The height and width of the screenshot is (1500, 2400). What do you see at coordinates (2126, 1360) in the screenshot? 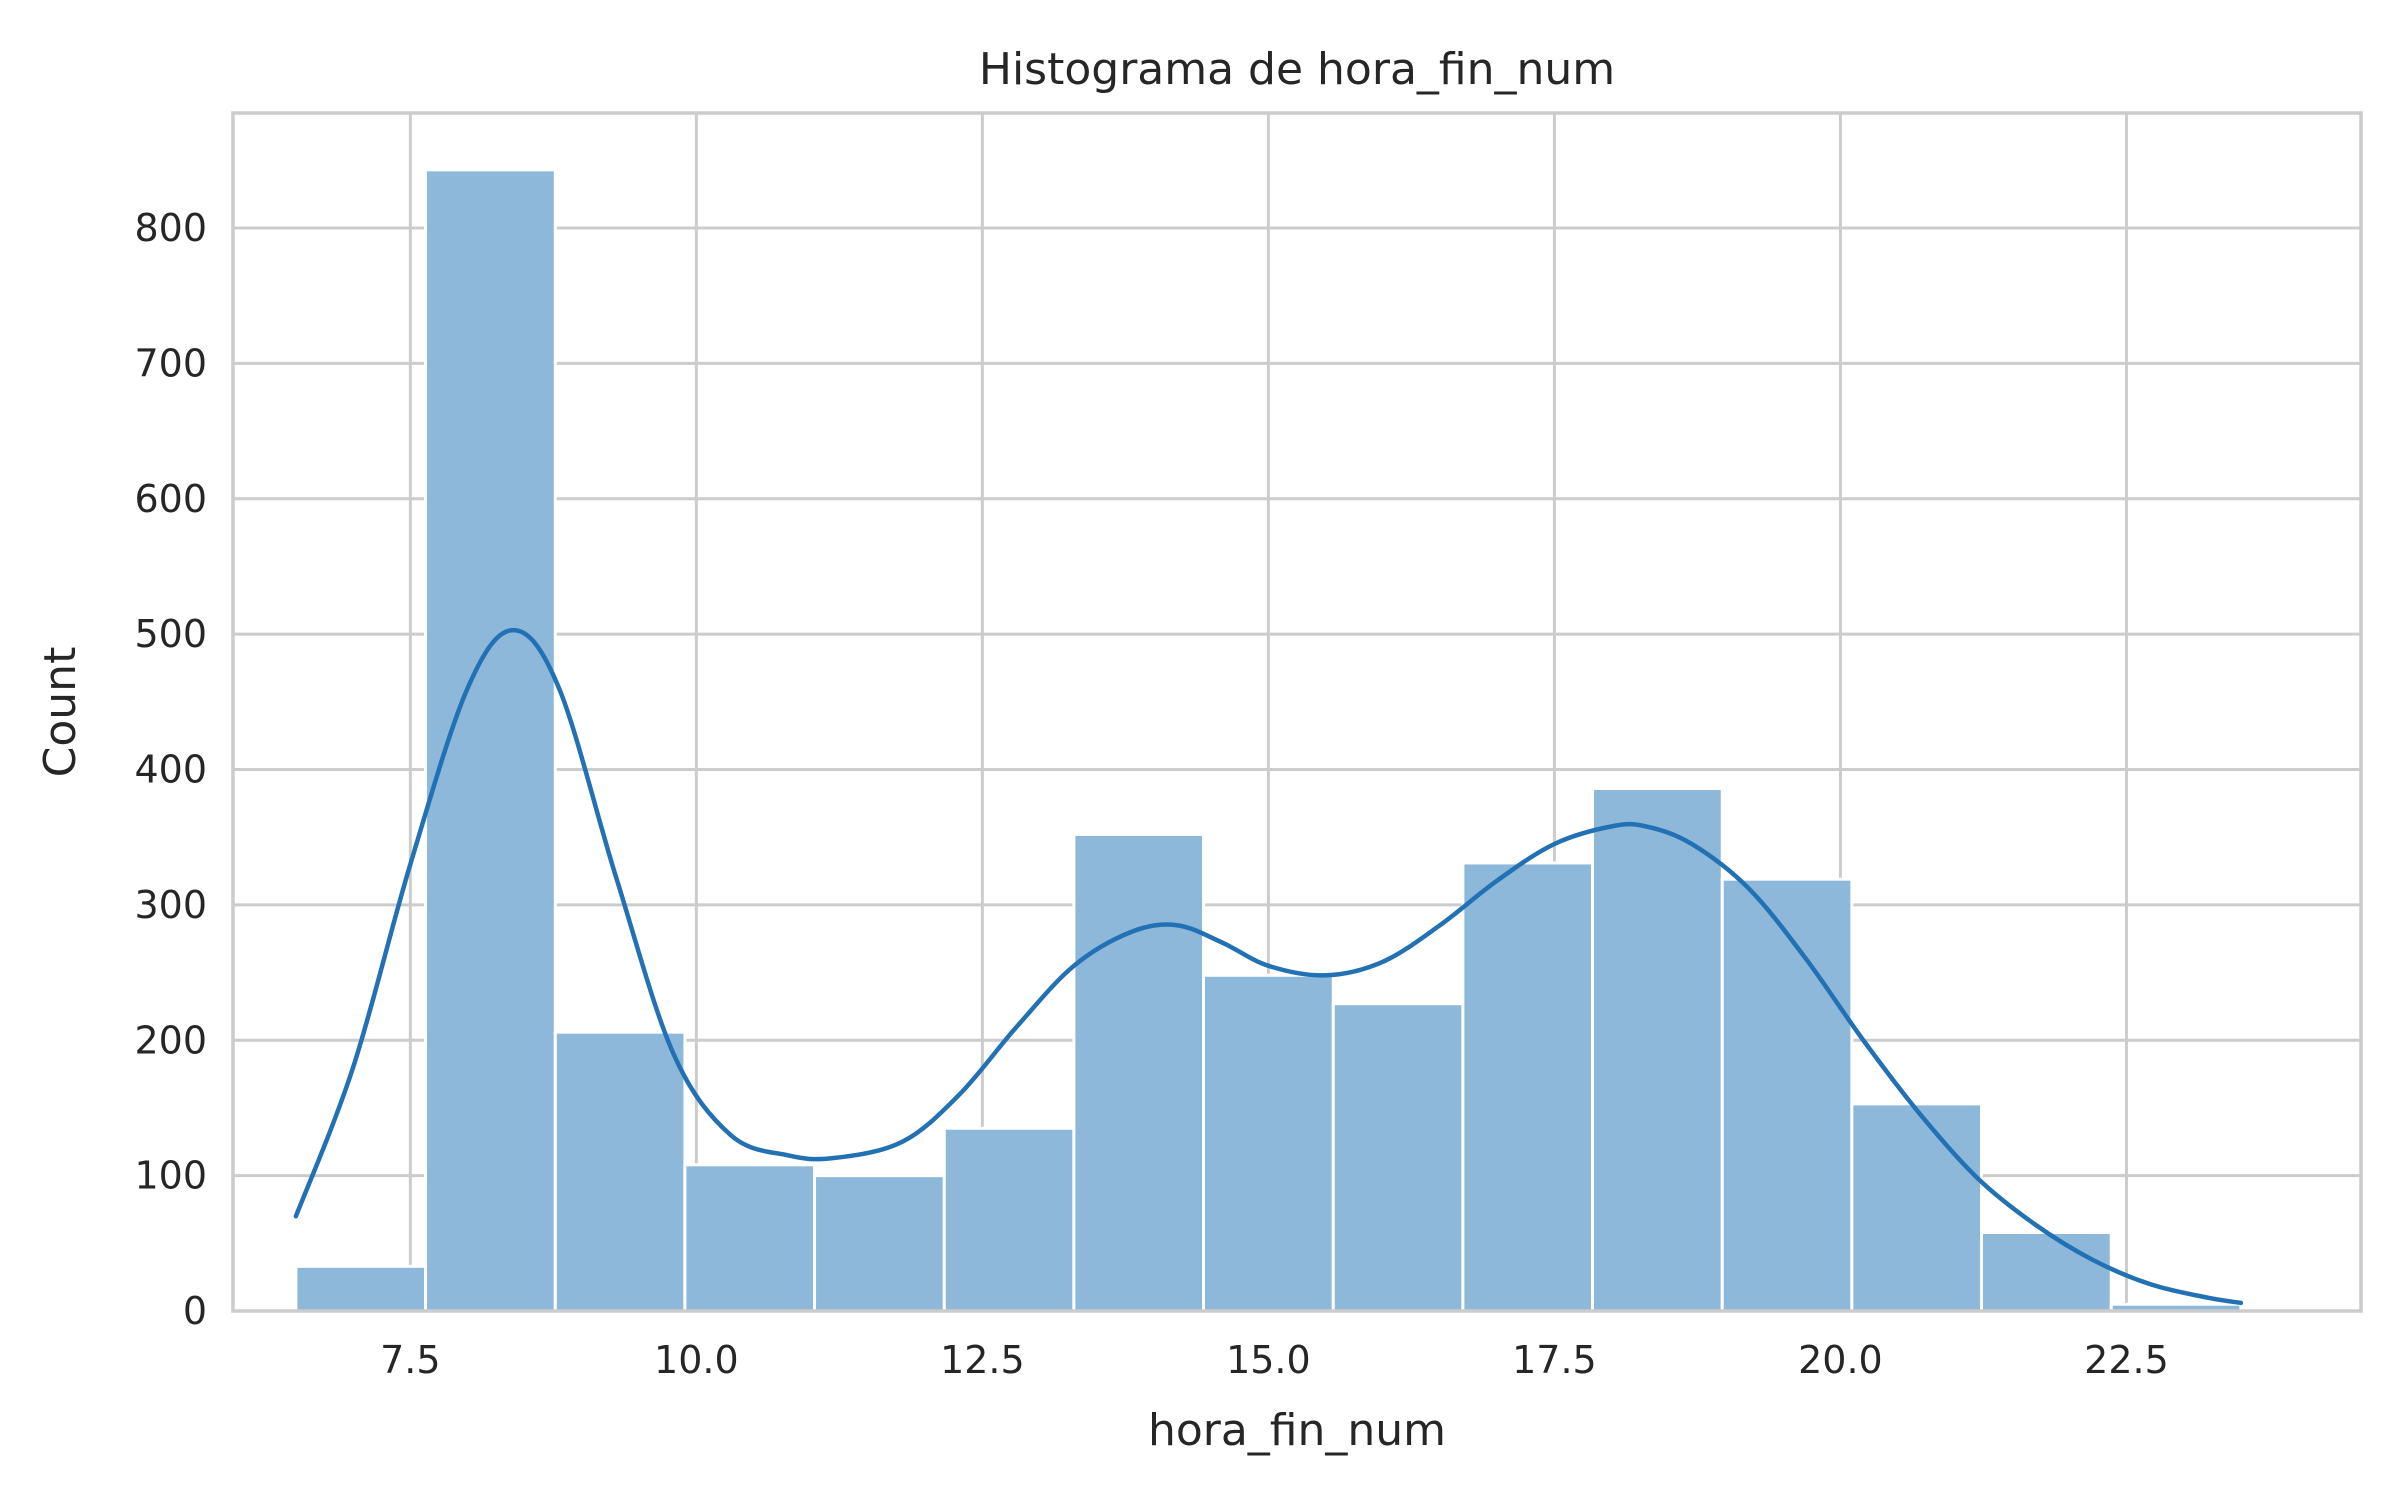
I see `x-tick-label: 22.5` at bounding box center [2126, 1360].